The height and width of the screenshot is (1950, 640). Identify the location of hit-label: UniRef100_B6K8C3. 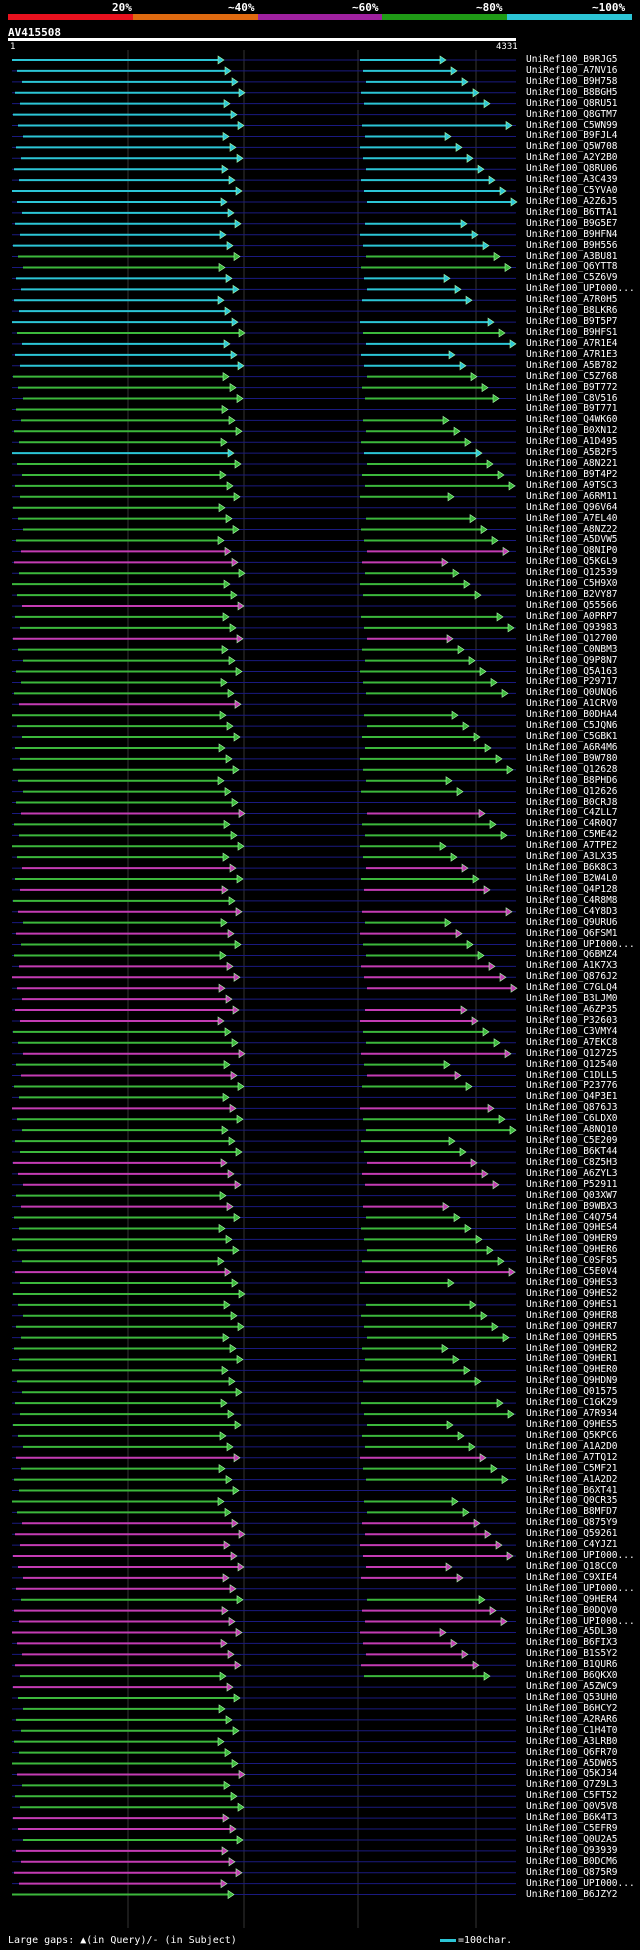
(572, 868).